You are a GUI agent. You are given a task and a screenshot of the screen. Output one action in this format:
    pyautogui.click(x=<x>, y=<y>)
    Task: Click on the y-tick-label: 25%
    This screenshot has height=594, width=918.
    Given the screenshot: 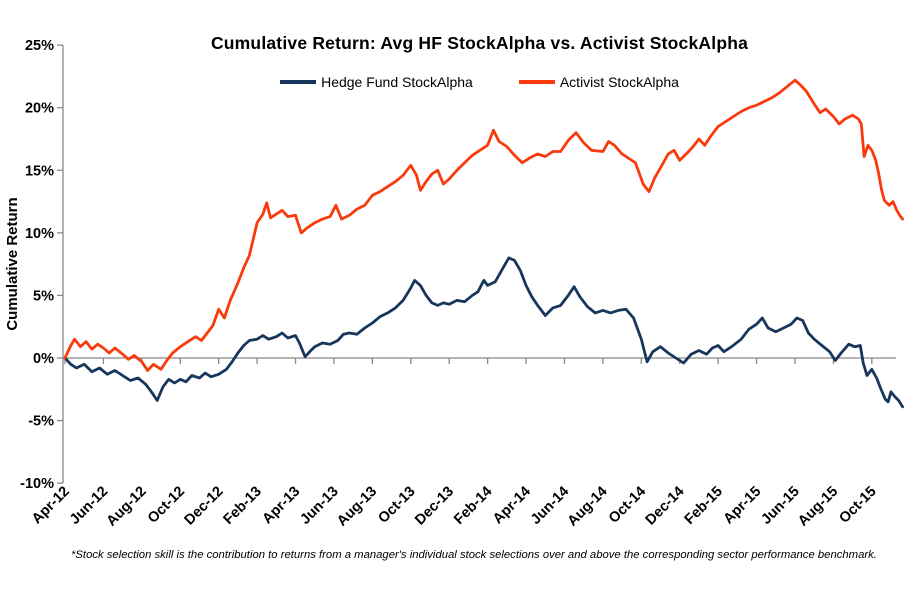 What is the action you would take?
    pyautogui.click(x=39, y=46)
    